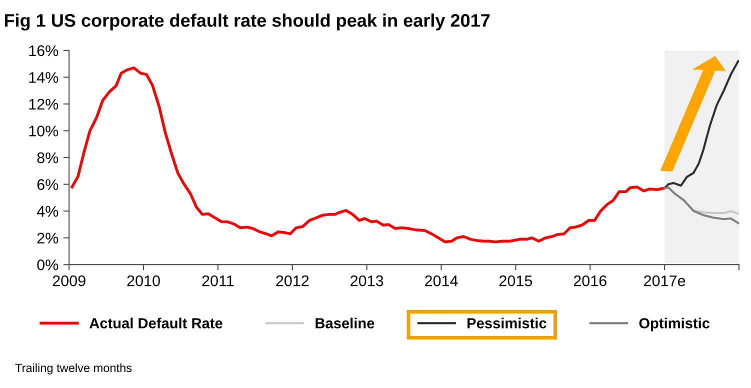 The image size is (751, 388). What do you see at coordinates (73, 368) in the screenshot?
I see `text: Trailing twelve months` at bounding box center [73, 368].